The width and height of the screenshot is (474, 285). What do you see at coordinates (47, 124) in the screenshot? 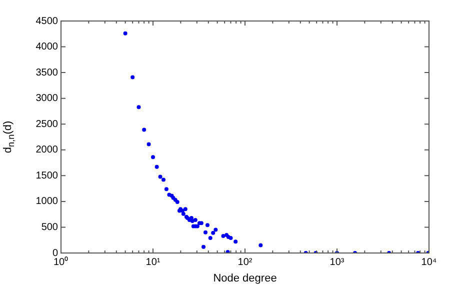
I see `y-tick-label: 2500` at bounding box center [47, 124].